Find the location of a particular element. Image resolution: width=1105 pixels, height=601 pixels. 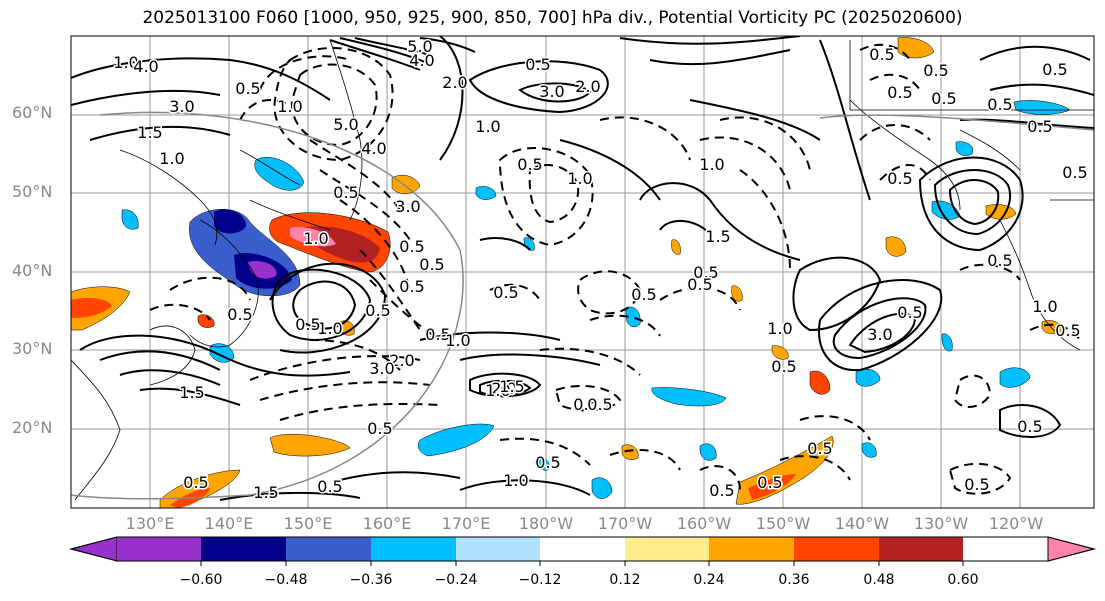

contour-value-label: 5.0 is located at coordinates (419, 46).